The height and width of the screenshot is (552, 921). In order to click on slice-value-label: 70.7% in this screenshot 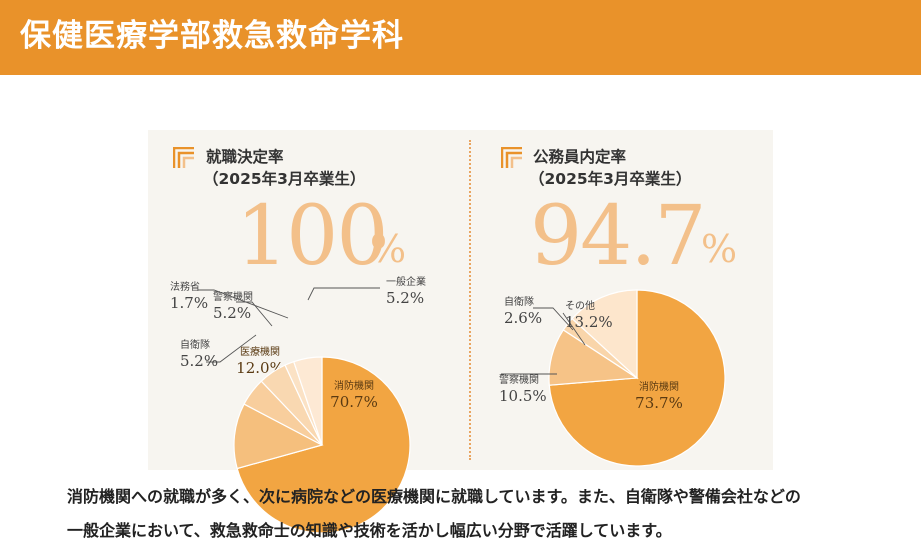, I will do `click(354, 402)`.